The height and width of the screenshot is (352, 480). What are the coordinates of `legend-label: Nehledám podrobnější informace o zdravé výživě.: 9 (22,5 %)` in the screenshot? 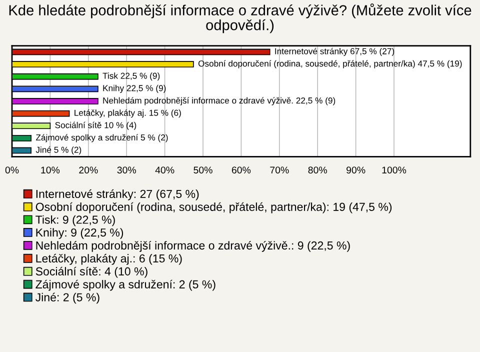 It's located at (193, 246).